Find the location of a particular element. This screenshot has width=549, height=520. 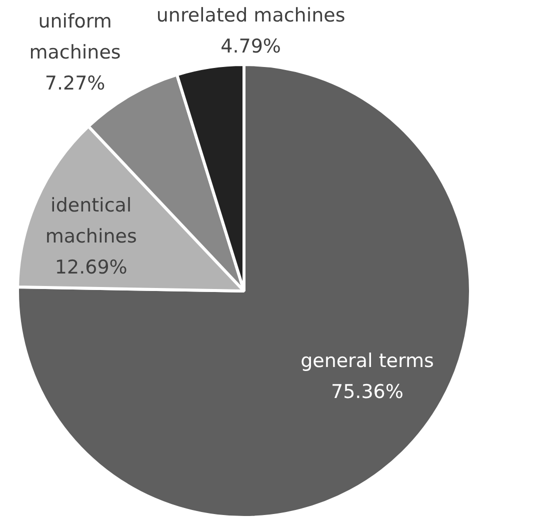

data-label: 12.69% is located at coordinates (91, 267).